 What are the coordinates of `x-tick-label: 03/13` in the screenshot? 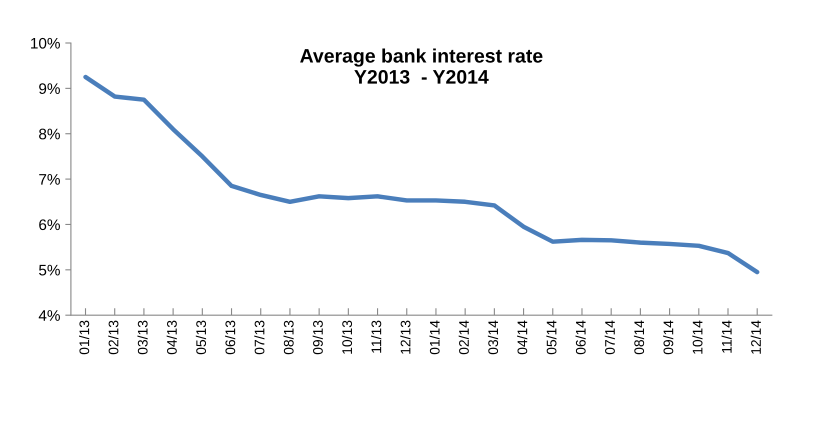 It's located at (142, 337).